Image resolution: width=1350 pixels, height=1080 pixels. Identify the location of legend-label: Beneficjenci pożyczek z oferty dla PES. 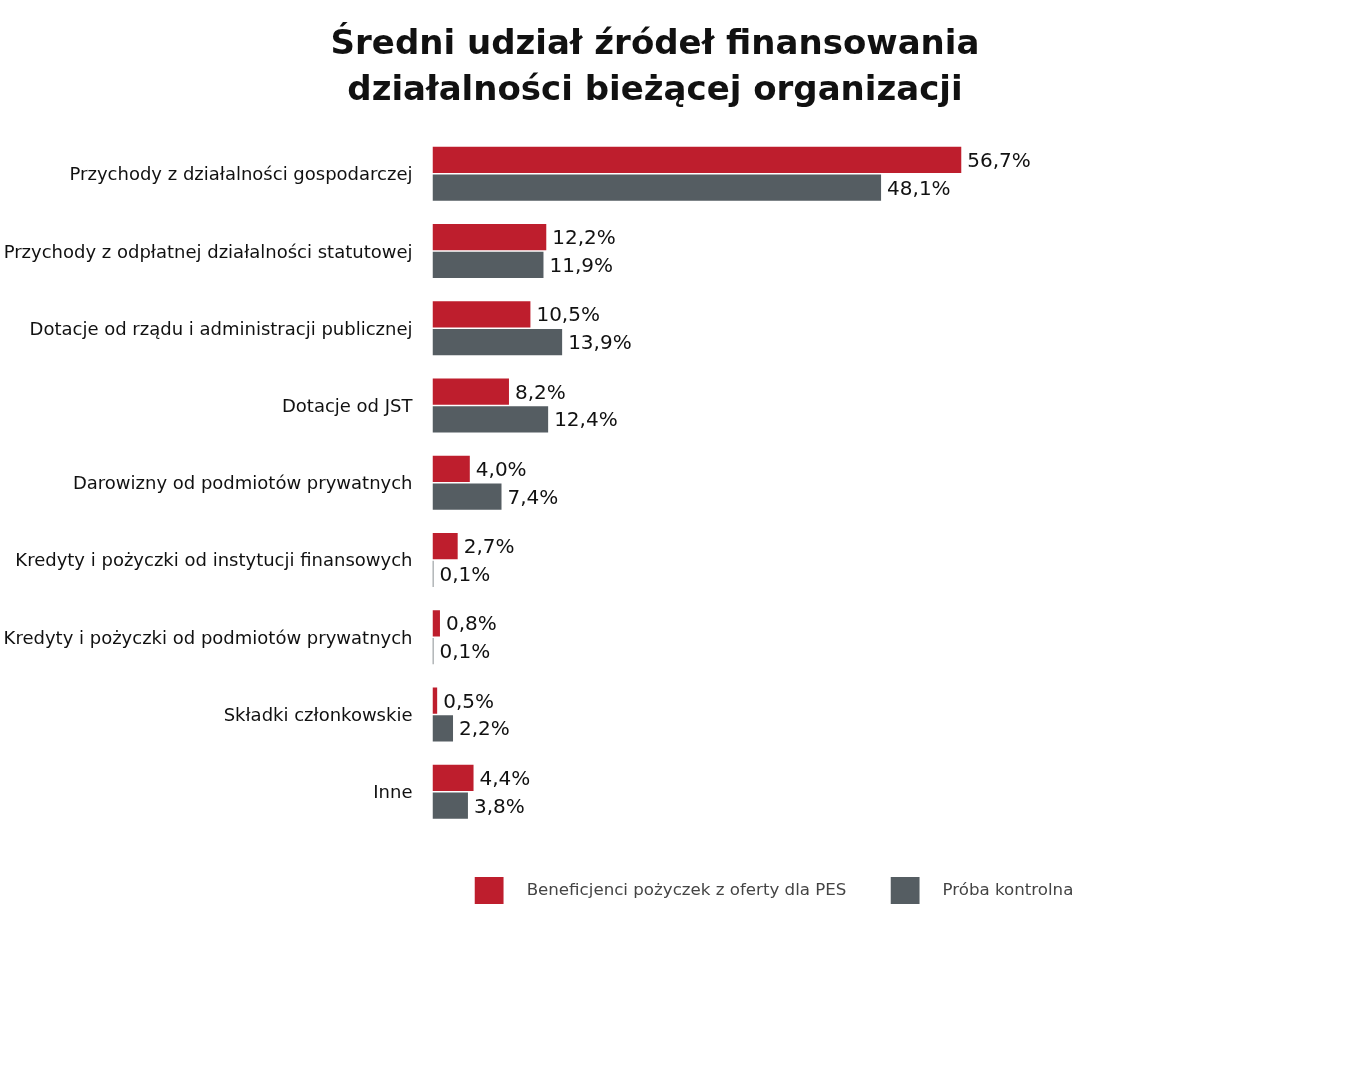
(686, 890).